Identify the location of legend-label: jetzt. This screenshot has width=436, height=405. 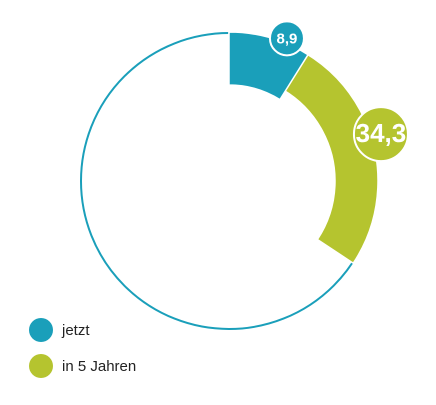
(75, 330).